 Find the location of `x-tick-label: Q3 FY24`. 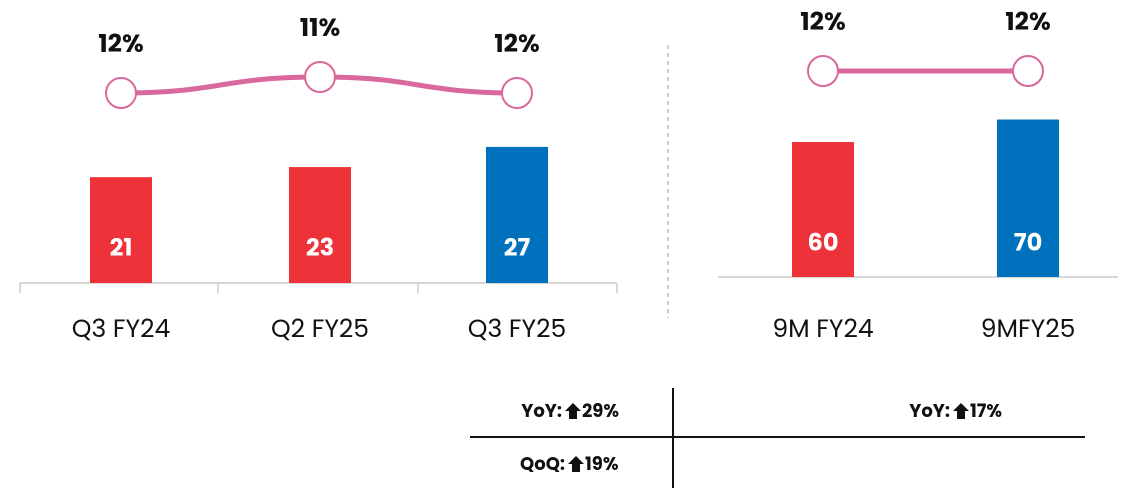

x-tick-label: Q3 FY24 is located at coordinates (121, 328).